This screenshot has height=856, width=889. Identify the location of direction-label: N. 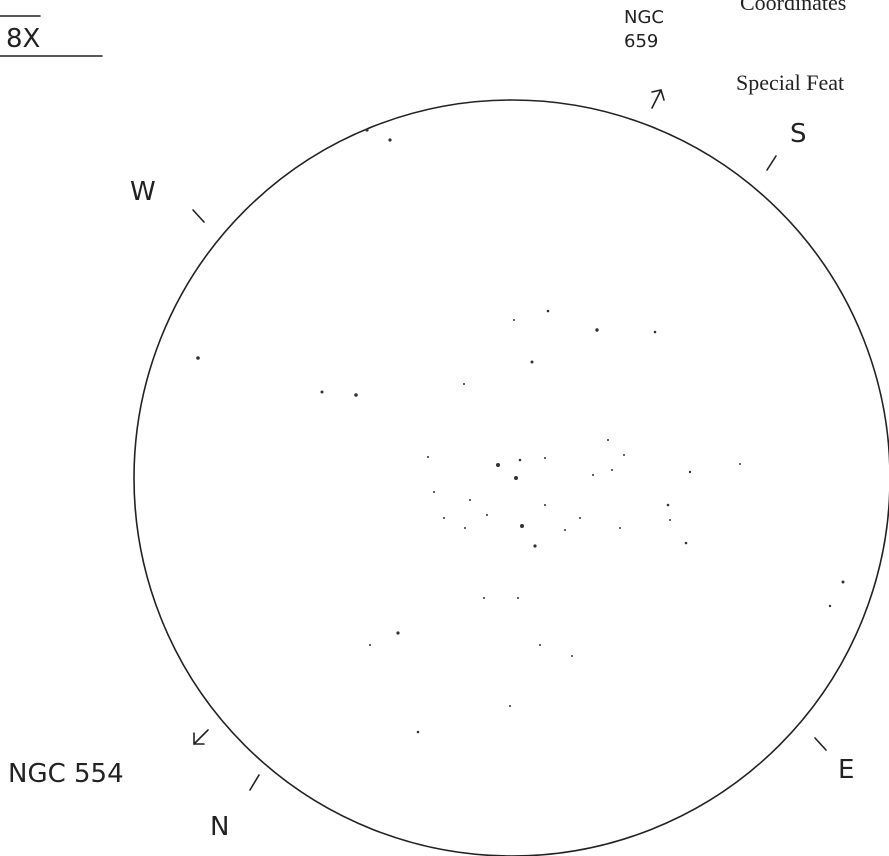
(219, 827).